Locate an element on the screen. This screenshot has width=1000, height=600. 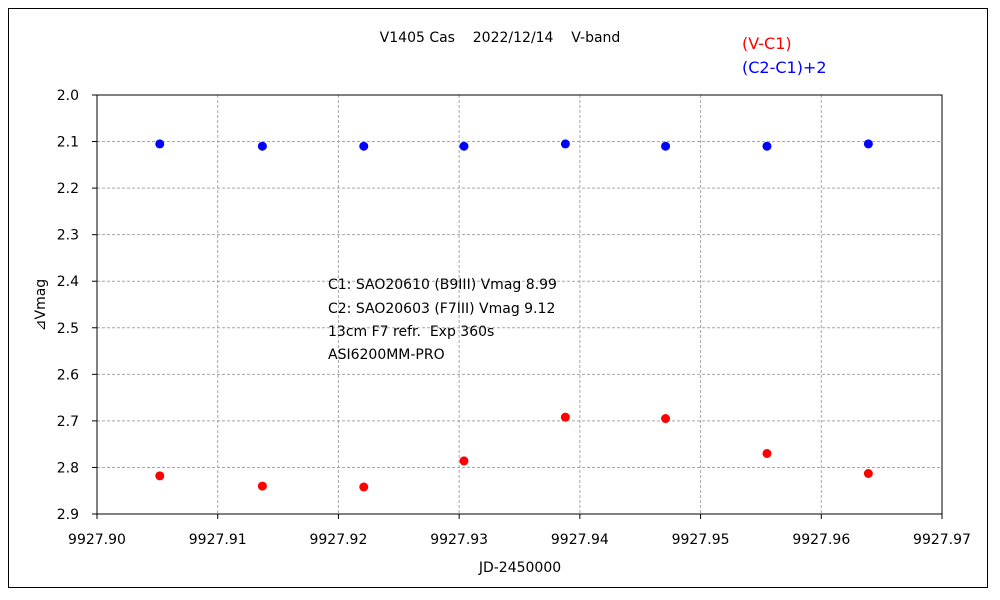
y-tick-label: 2.9 is located at coordinates (68, 515).